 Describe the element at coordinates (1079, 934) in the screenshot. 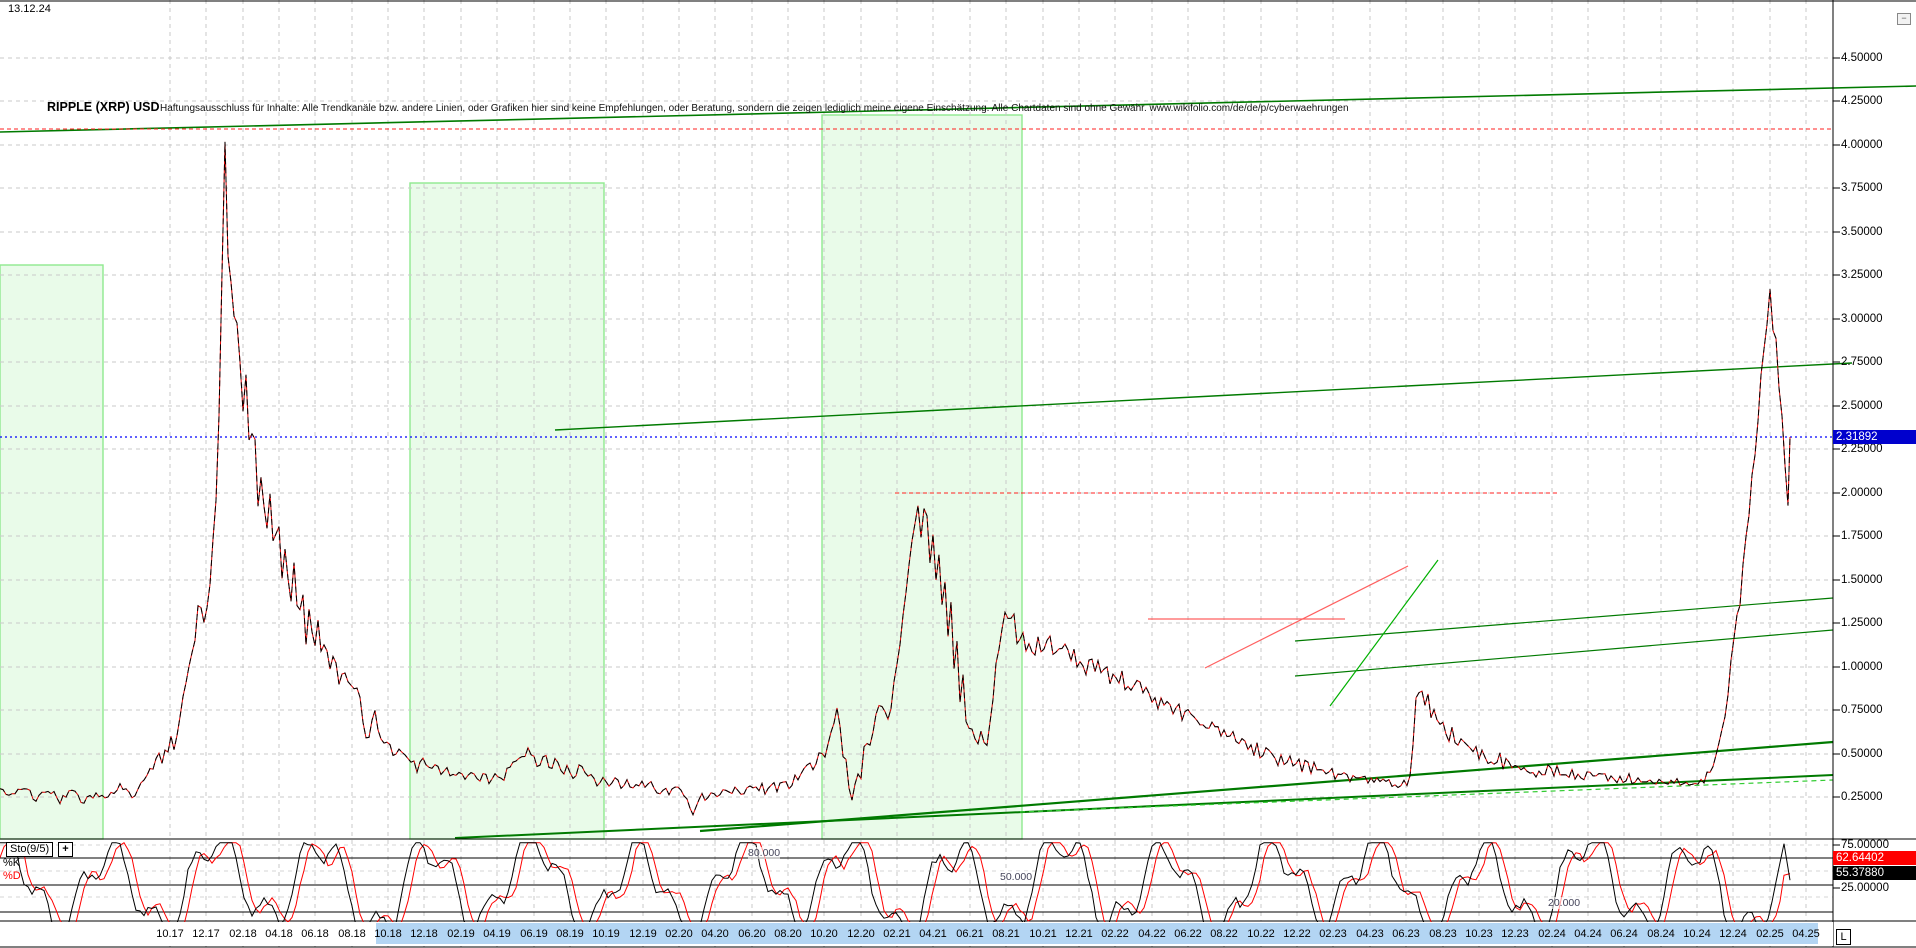

I see `time-axis-label: 12.21` at that location.